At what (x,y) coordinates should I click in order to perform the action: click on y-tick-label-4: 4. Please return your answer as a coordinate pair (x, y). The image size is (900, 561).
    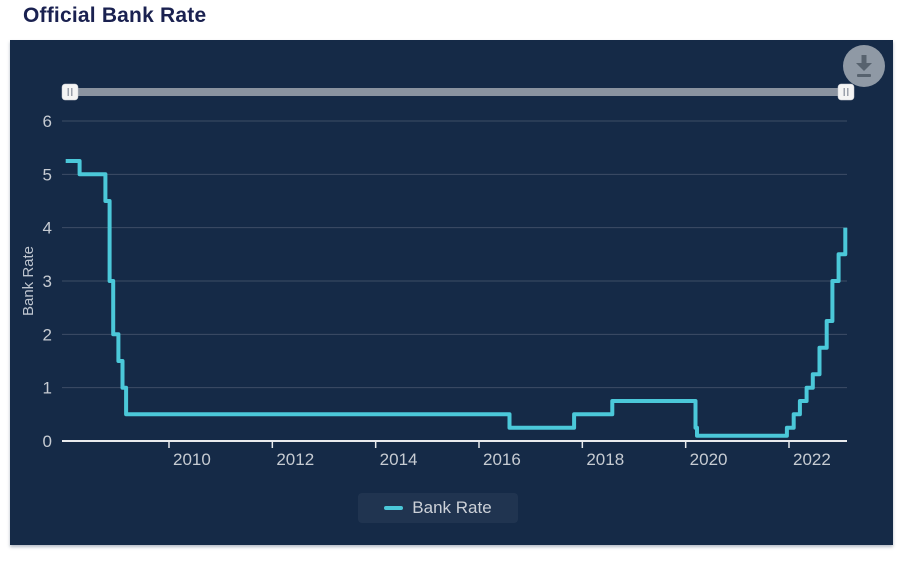
    Looking at the image, I should click on (47, 228).